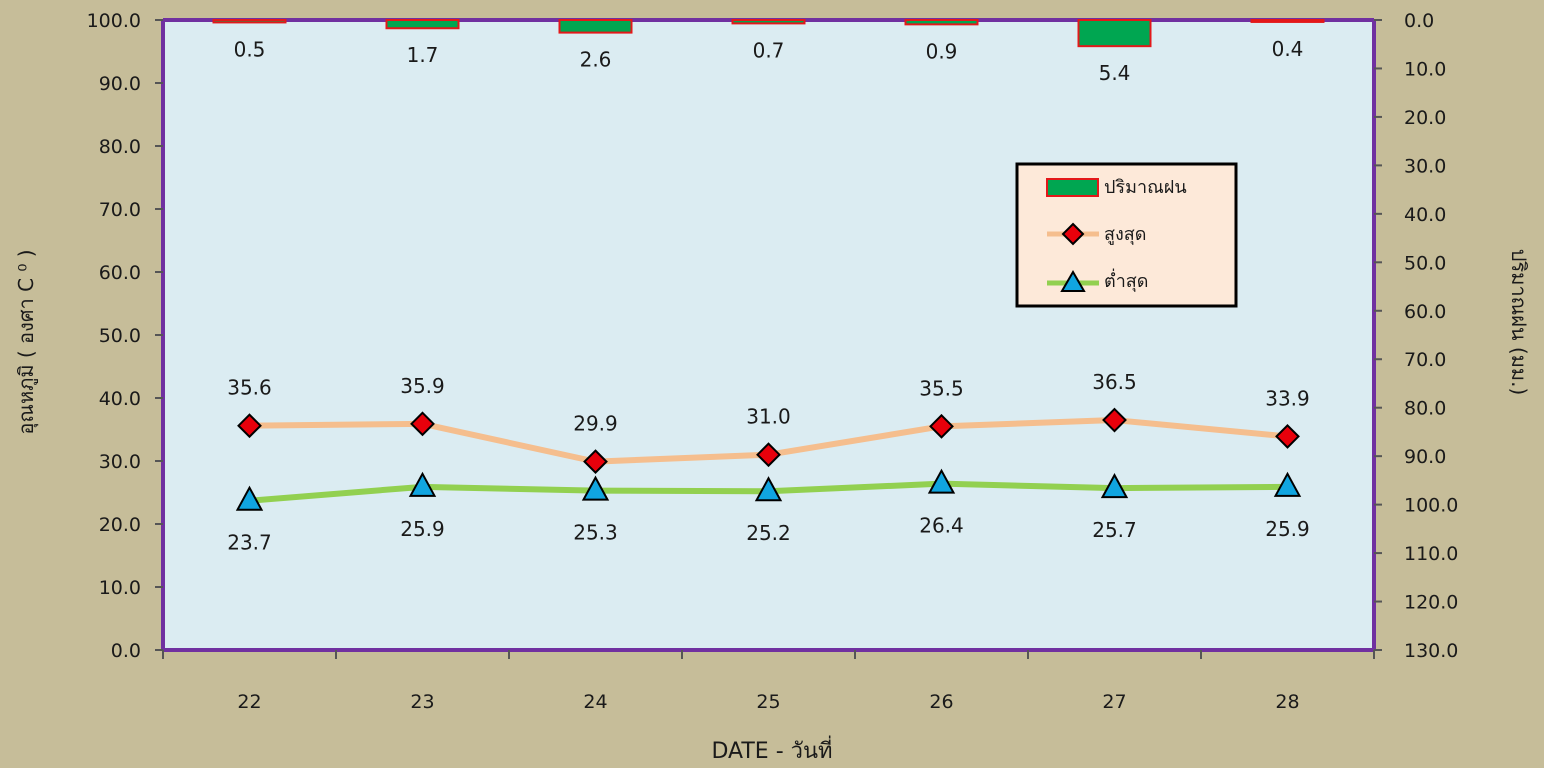  Describe the element at coordinates (1425, 69) in the screenshot. I see `y2-tick-label: 10.0` at that location.